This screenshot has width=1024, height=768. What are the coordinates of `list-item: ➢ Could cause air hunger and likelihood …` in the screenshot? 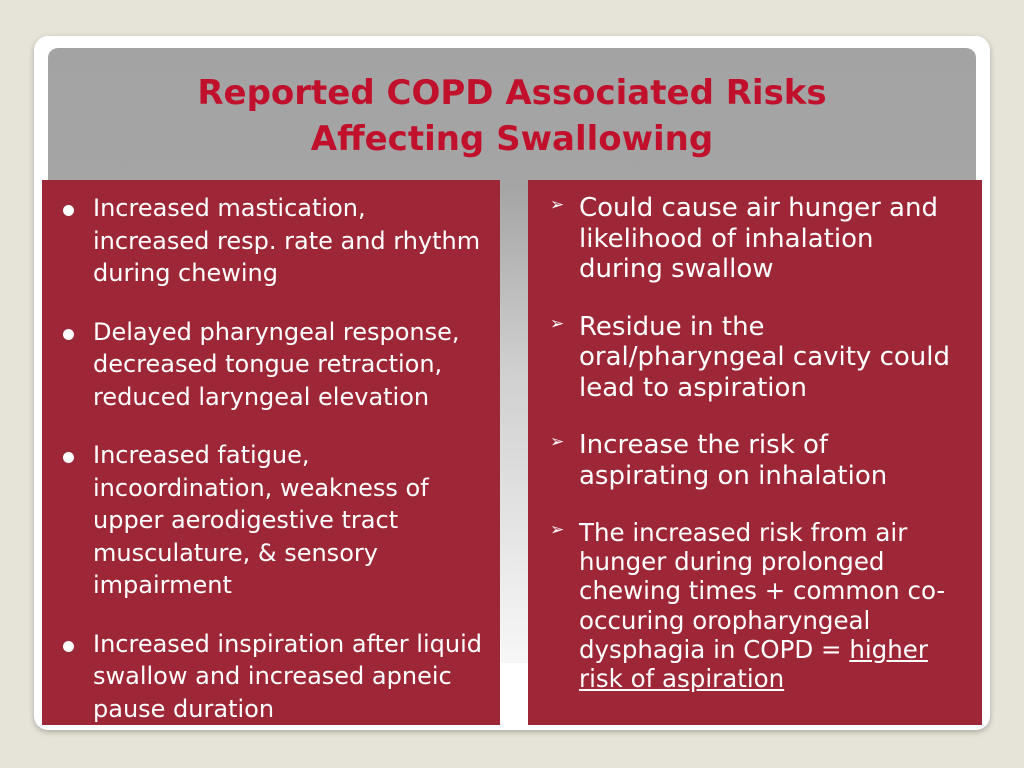 It's located at (757, 239).